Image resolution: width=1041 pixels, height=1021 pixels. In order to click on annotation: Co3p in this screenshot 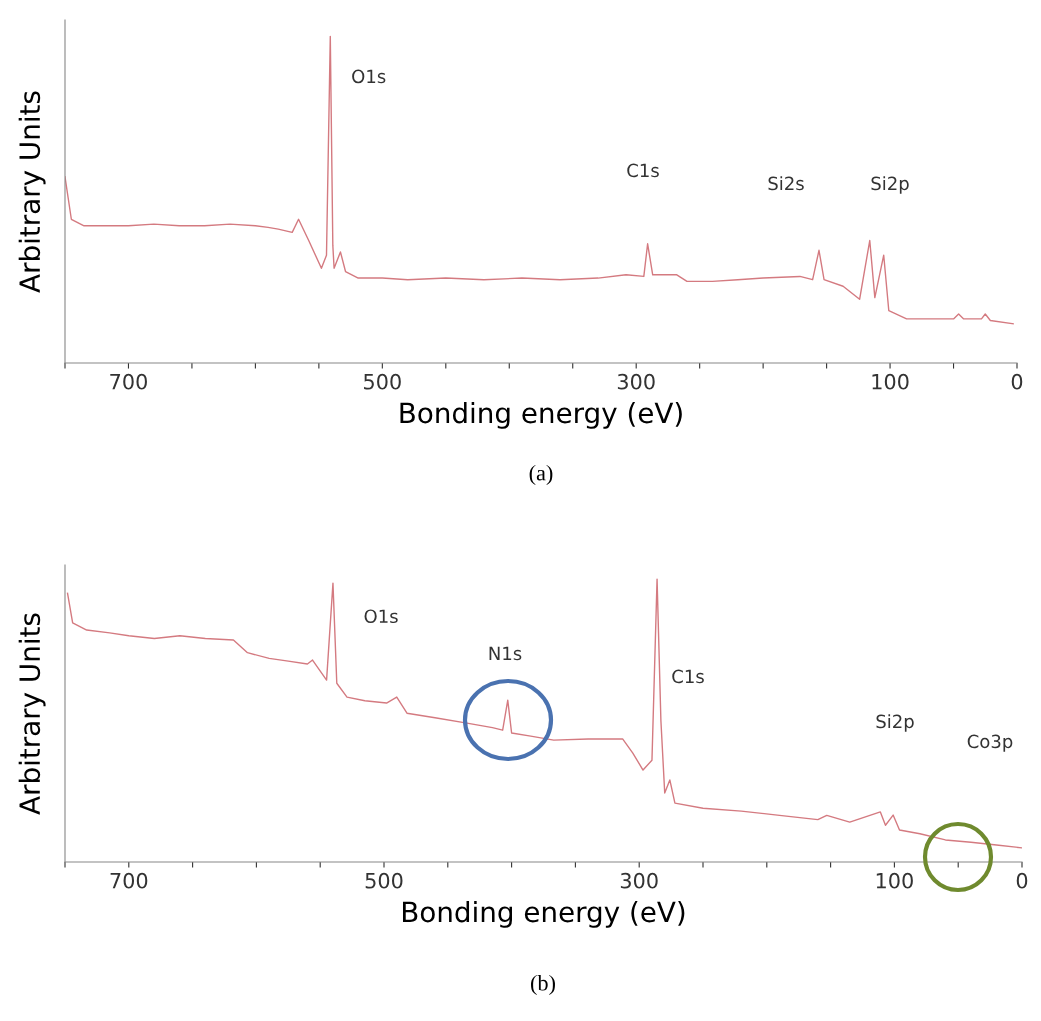, I will do `click(990, 743)`.